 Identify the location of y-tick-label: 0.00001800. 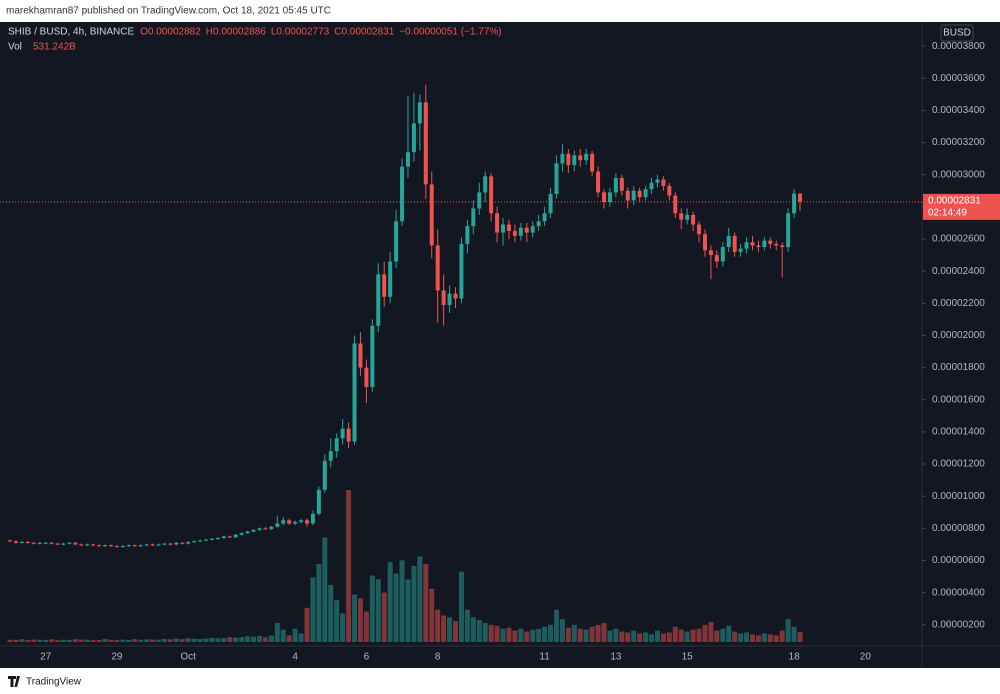
(958, 367).